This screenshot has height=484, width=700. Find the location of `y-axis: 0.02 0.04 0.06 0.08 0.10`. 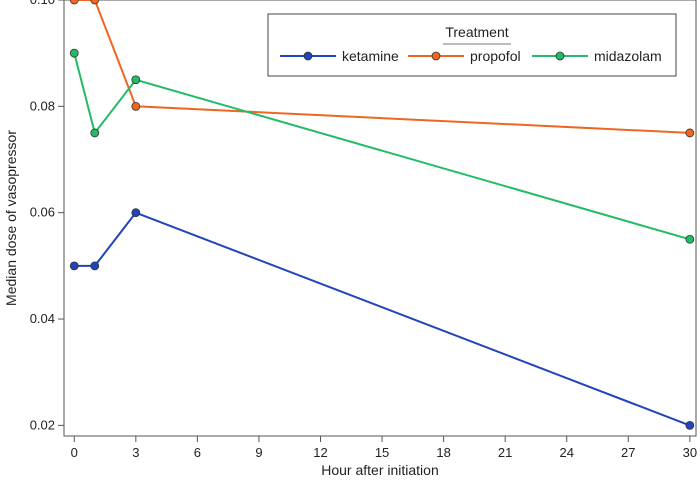

y-axis: 0.02 0.04 0.06 0.08 0.10 is located at coordinates (47, 216).